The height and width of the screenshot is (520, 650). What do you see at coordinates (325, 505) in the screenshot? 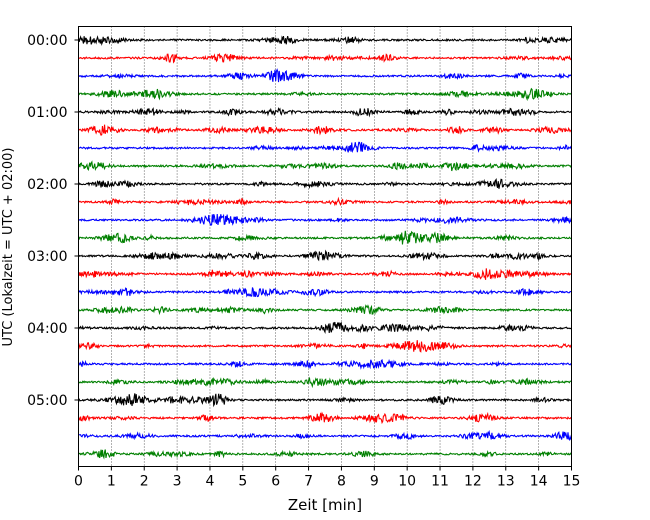
I see `x-axis-label: Zeit [min]` at bounding box center [325, 505].